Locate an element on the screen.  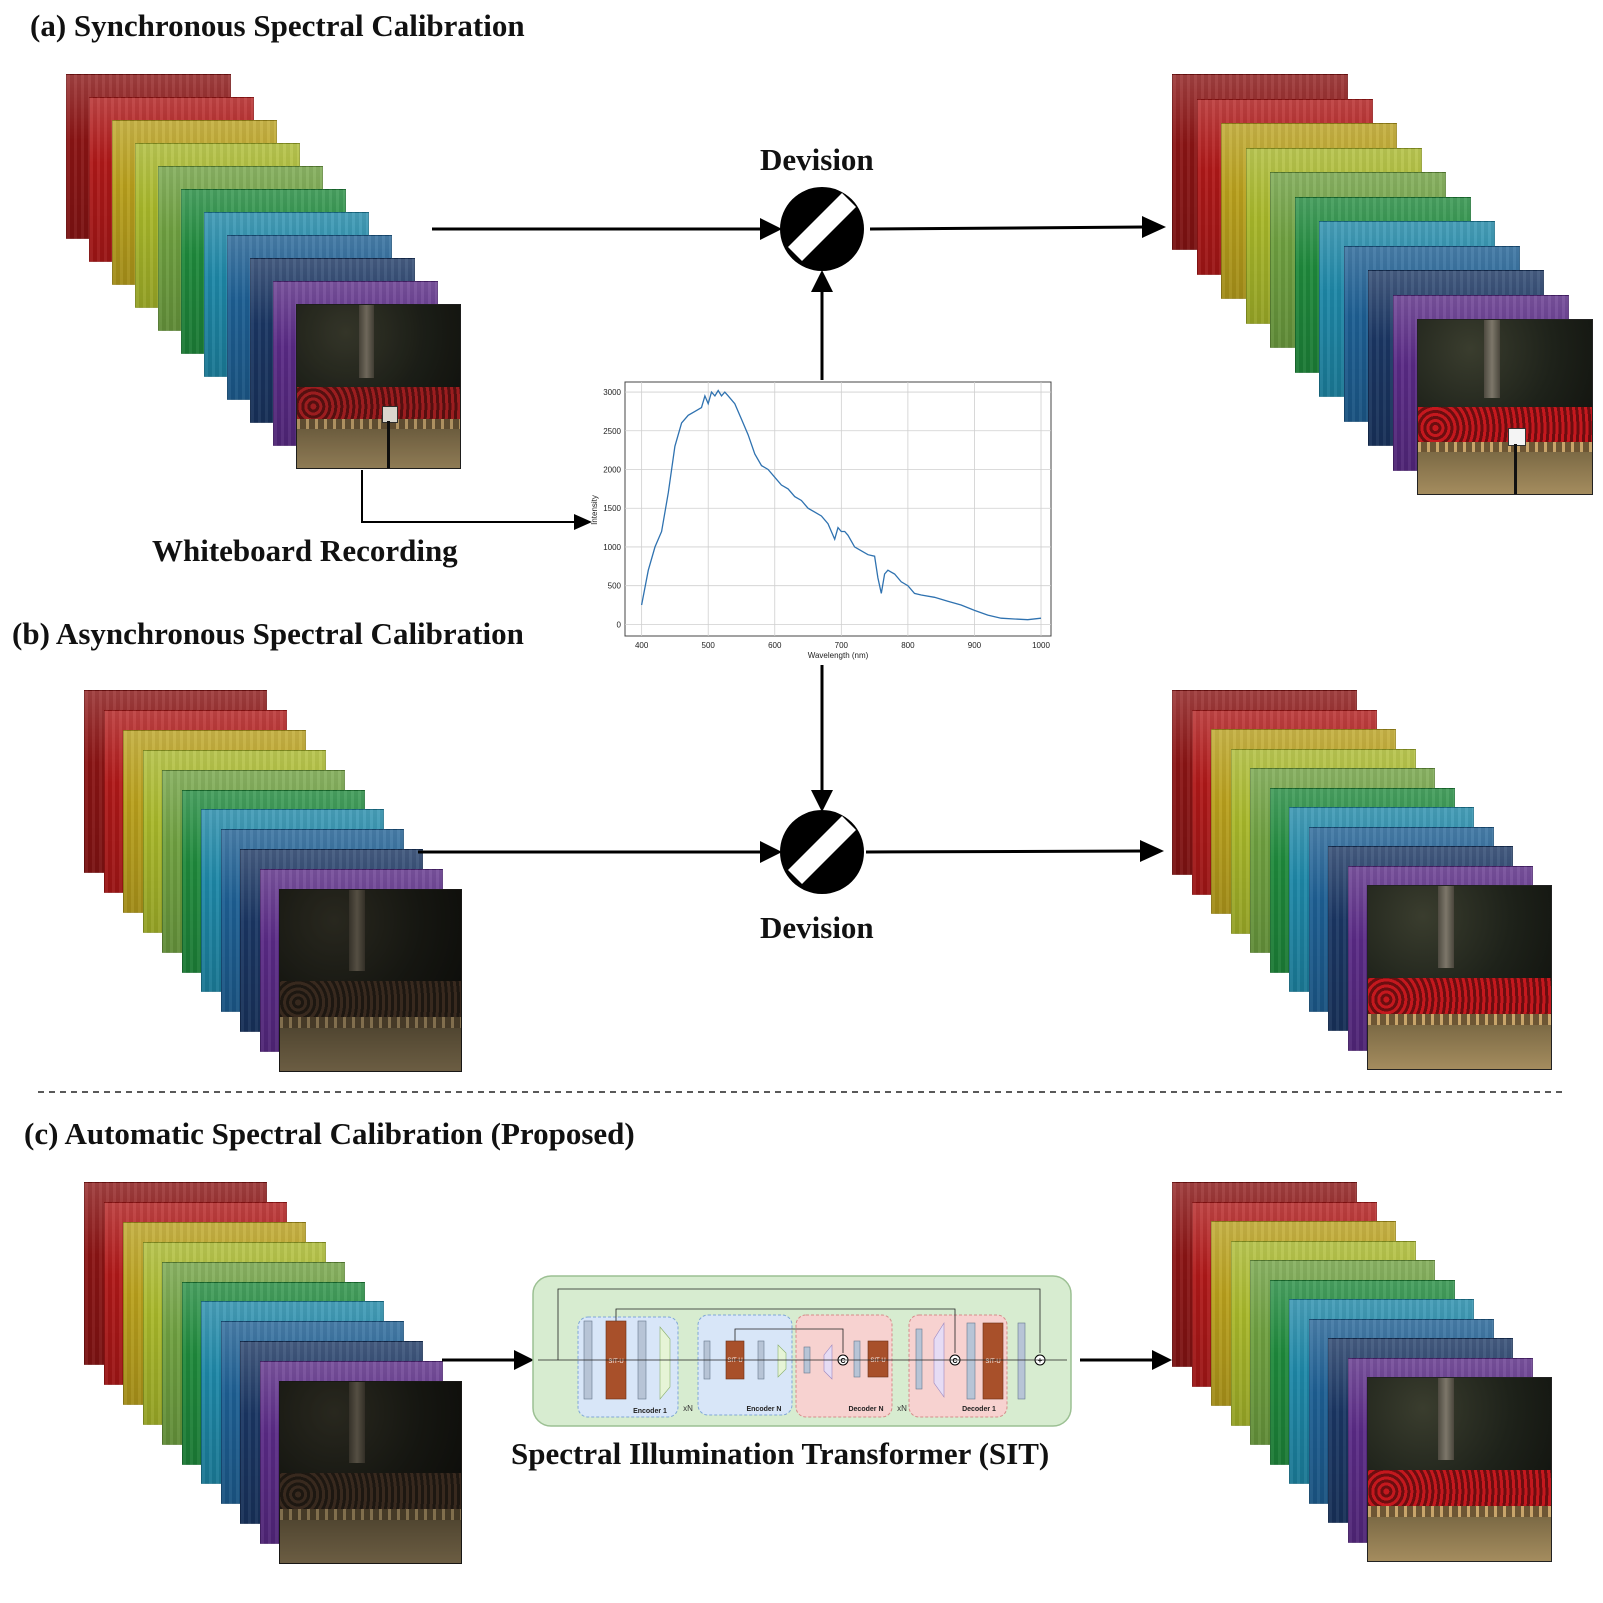
division-symbol-bottom is located at coordinates (822, 852).